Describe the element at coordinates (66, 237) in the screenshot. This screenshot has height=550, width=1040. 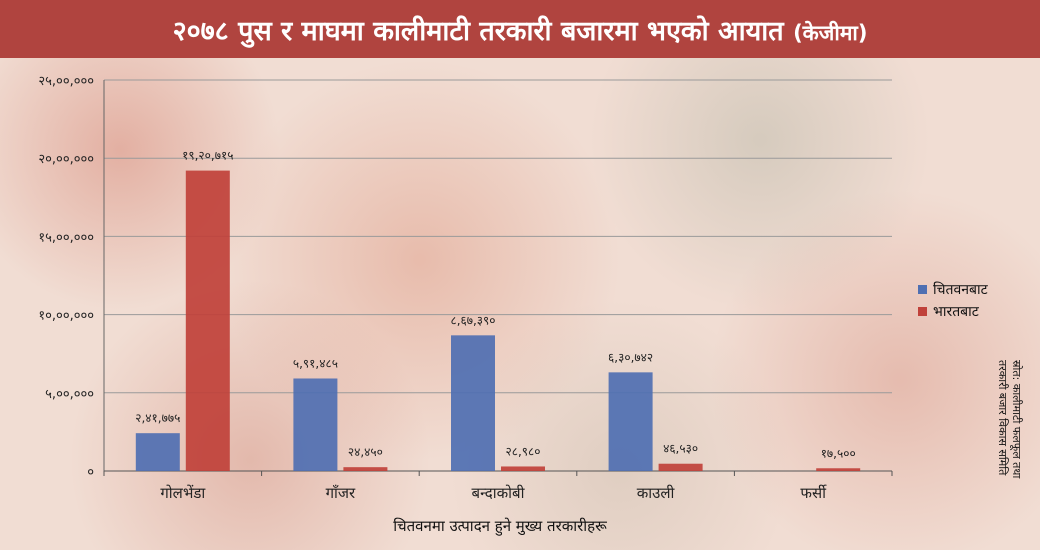
I see `y-tick-label: १५,००,०००` at that location.